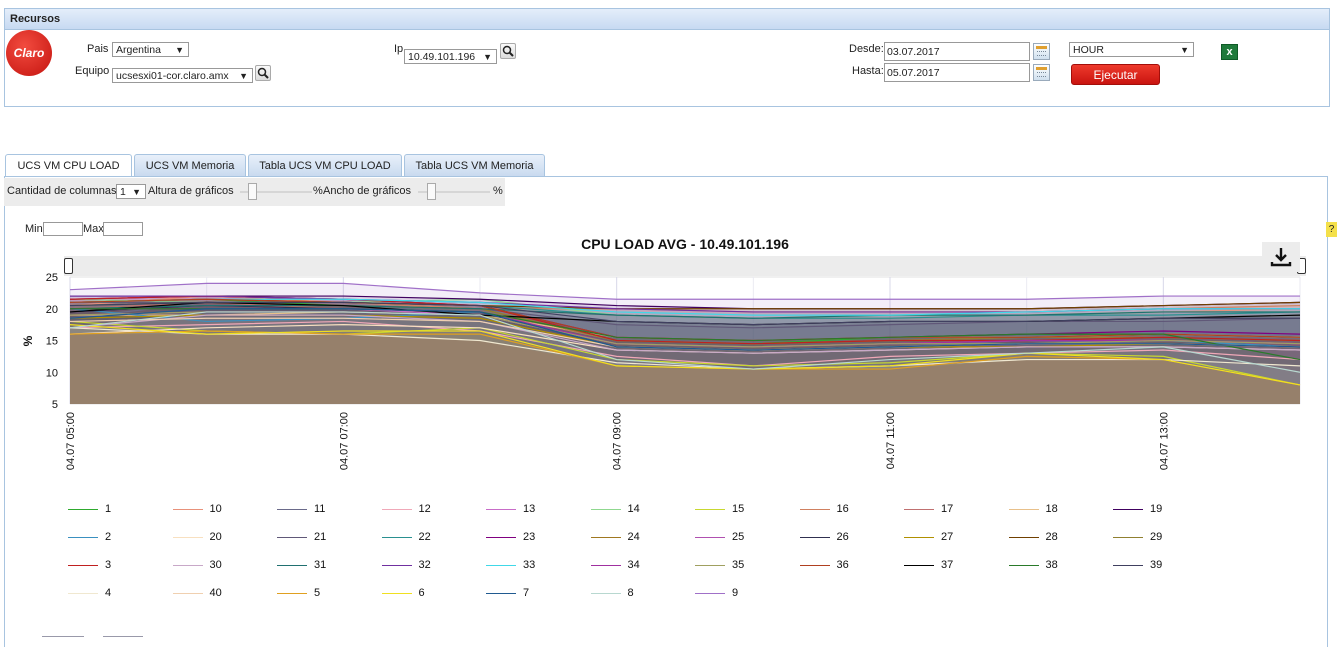  I want to click on y-tick-label: 15, so click(52, 342).